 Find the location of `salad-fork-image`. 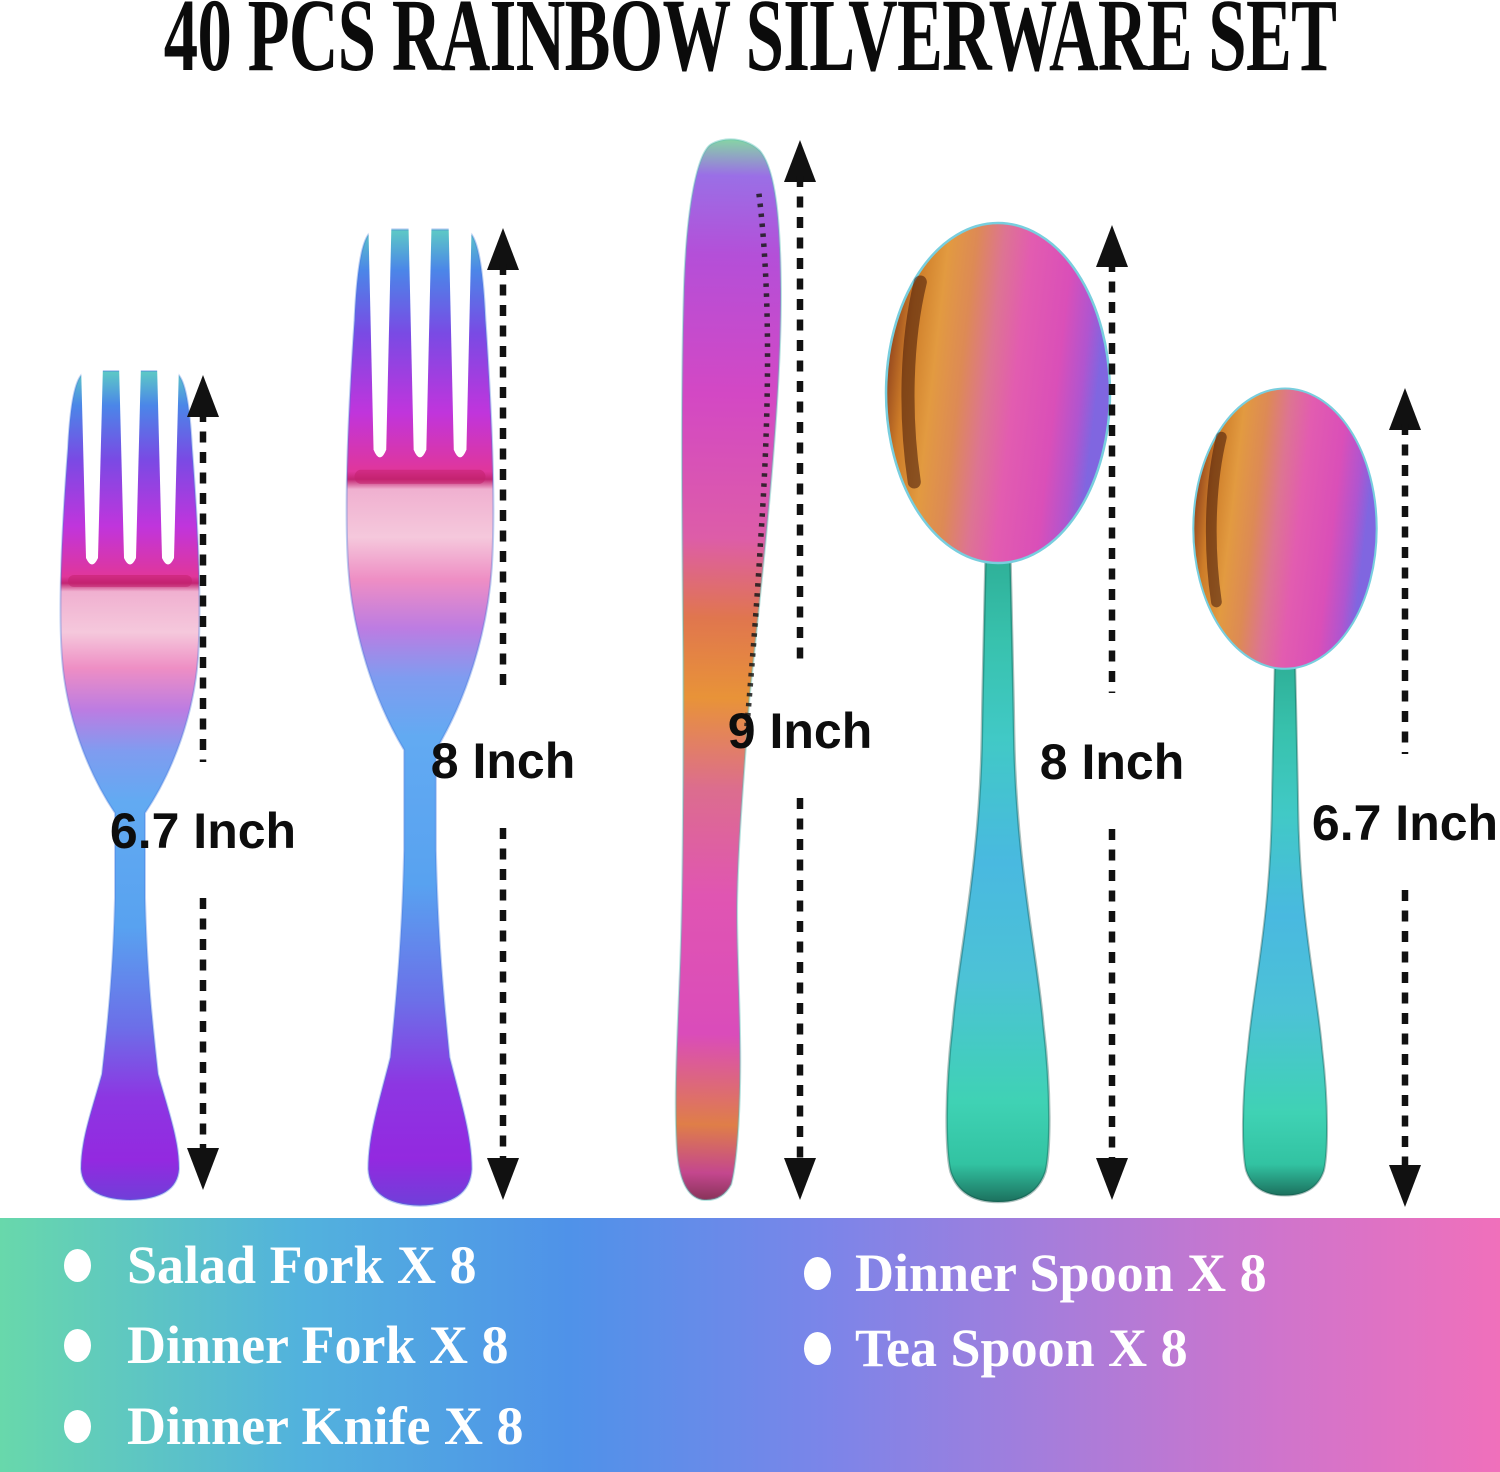

salad-fork-image is located at coordinates (130, 785).